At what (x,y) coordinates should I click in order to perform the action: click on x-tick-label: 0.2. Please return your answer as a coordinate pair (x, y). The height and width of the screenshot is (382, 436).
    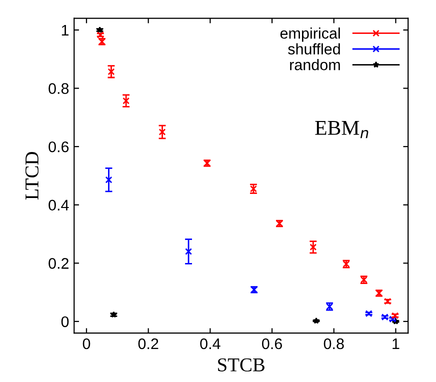
    Looking at the image, I should click on (148, 344).